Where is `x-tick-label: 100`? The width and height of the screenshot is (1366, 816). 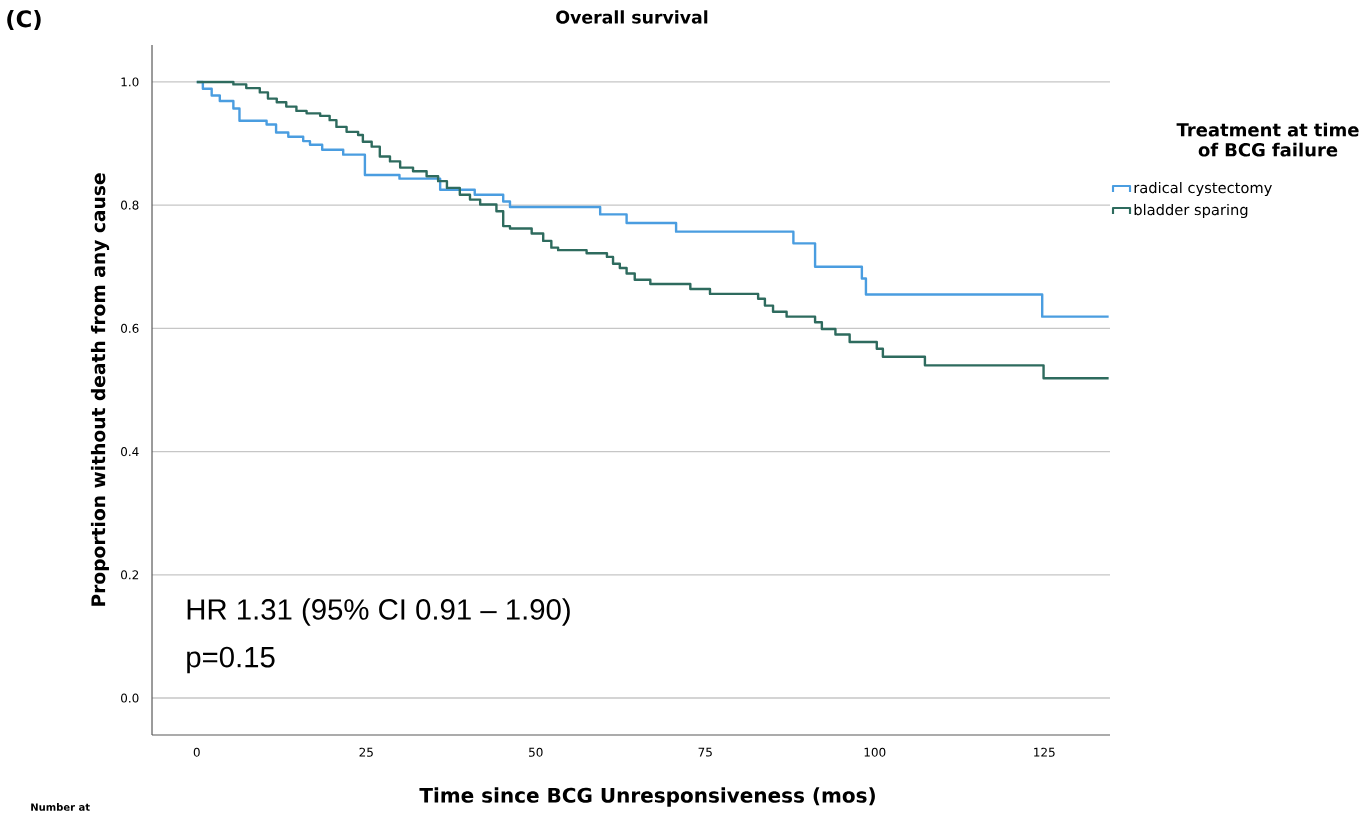
x-tick-label: 100 is located at coordinates (875, 752).